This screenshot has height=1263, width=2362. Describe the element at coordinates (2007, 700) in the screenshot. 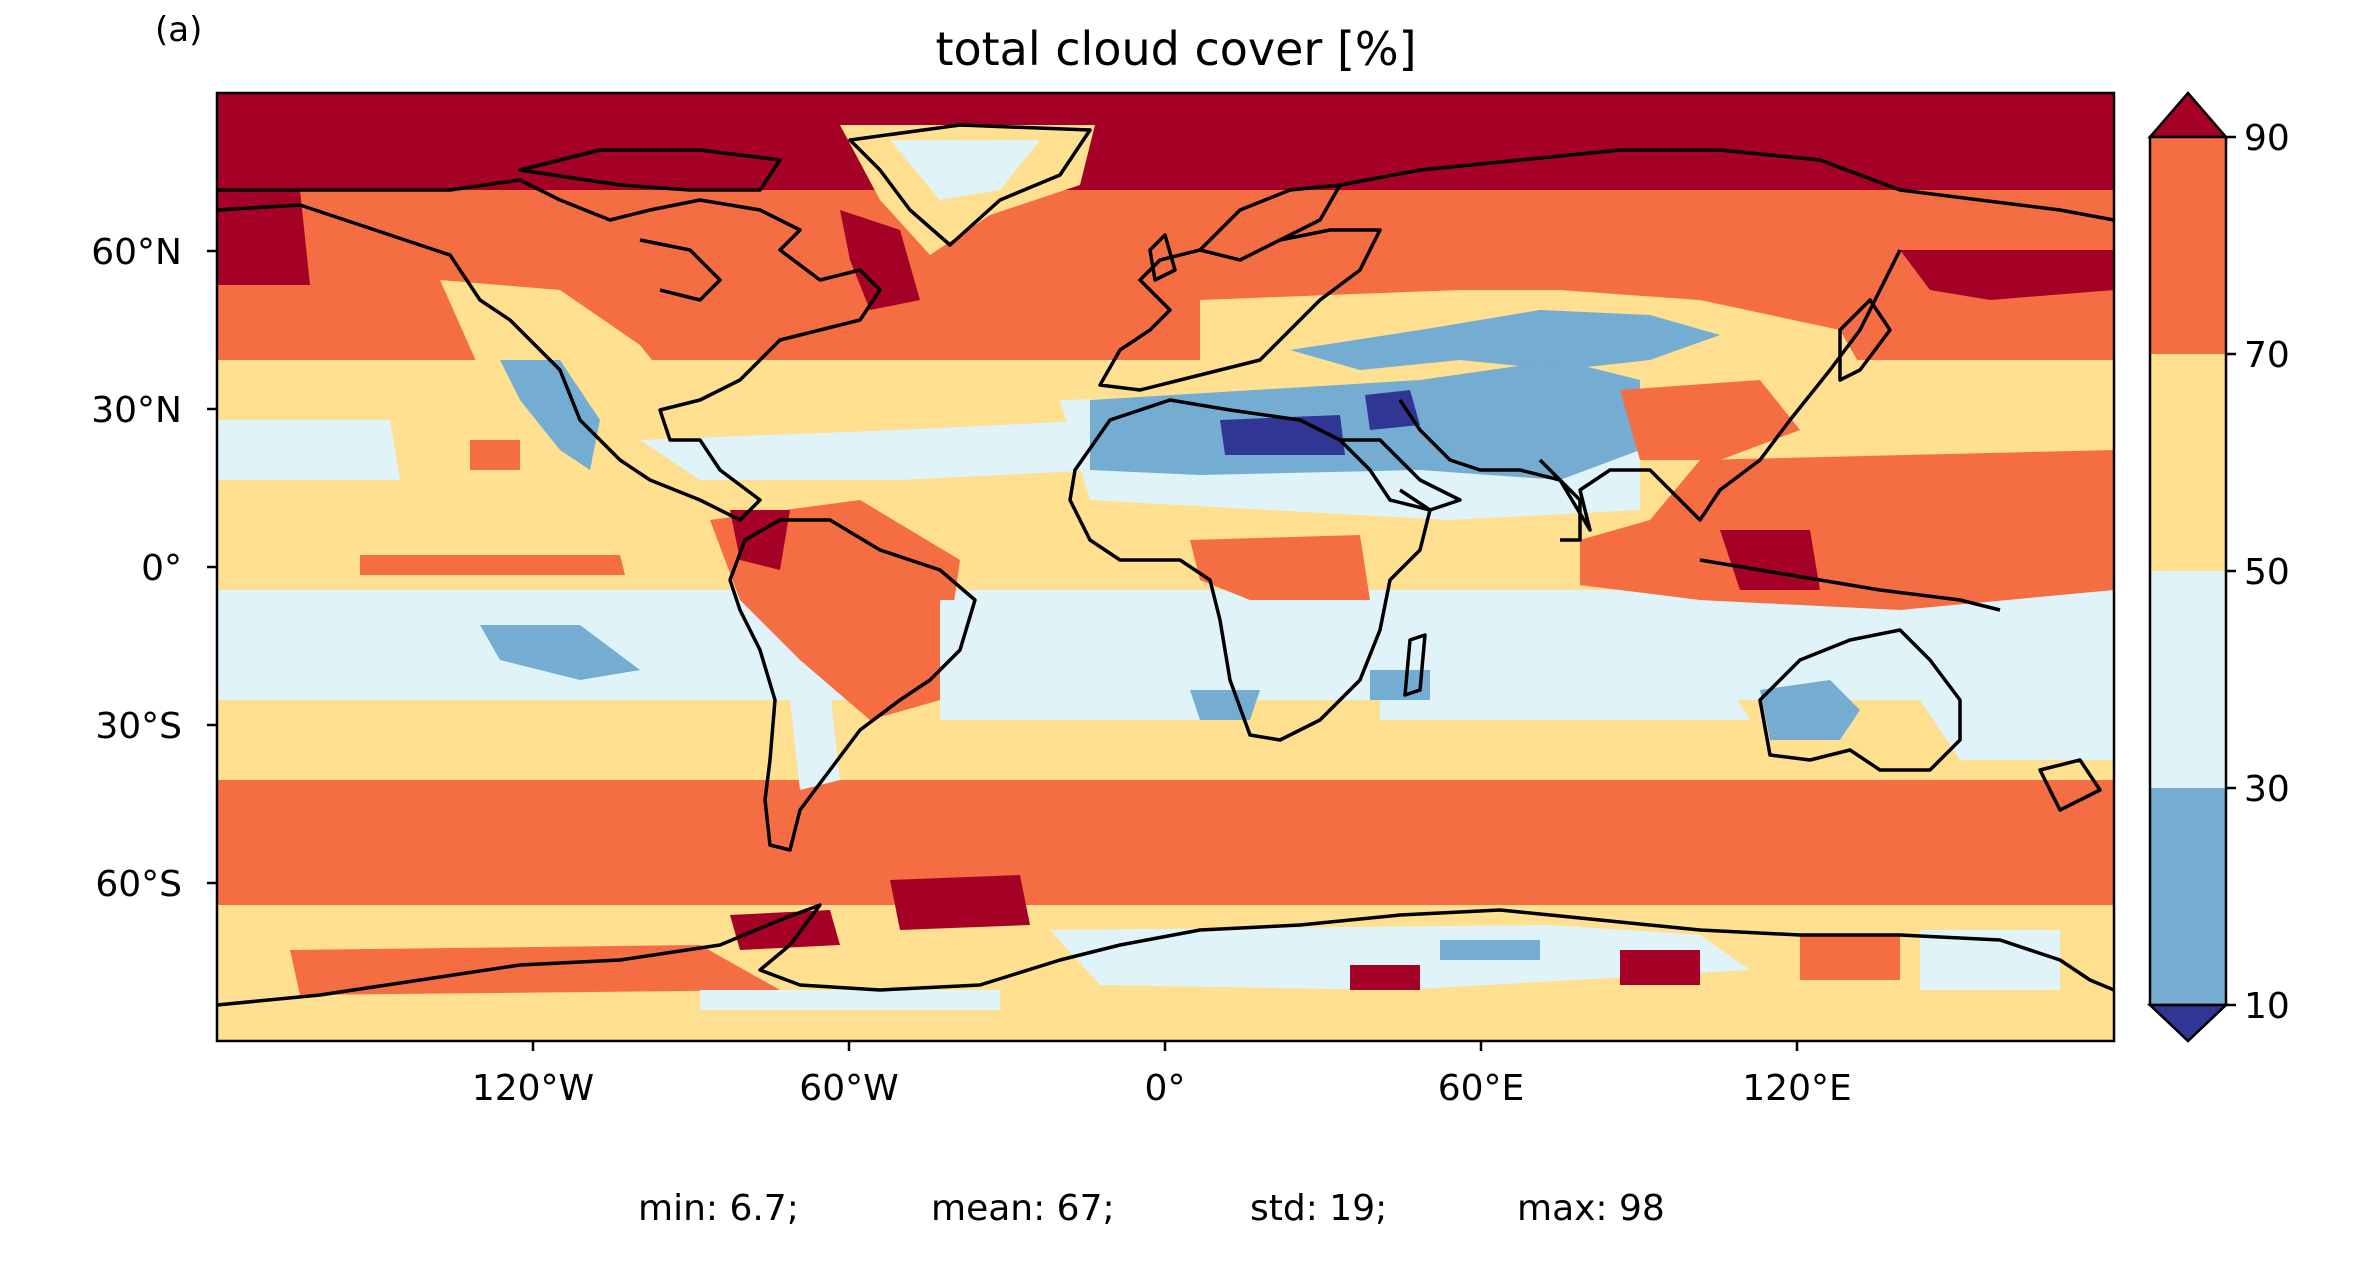

I see `sw-pacific-light` at that location.